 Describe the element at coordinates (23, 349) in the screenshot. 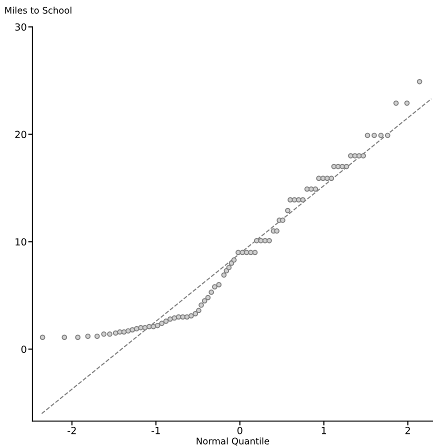

I see `y-tick-label: 0` at that location.